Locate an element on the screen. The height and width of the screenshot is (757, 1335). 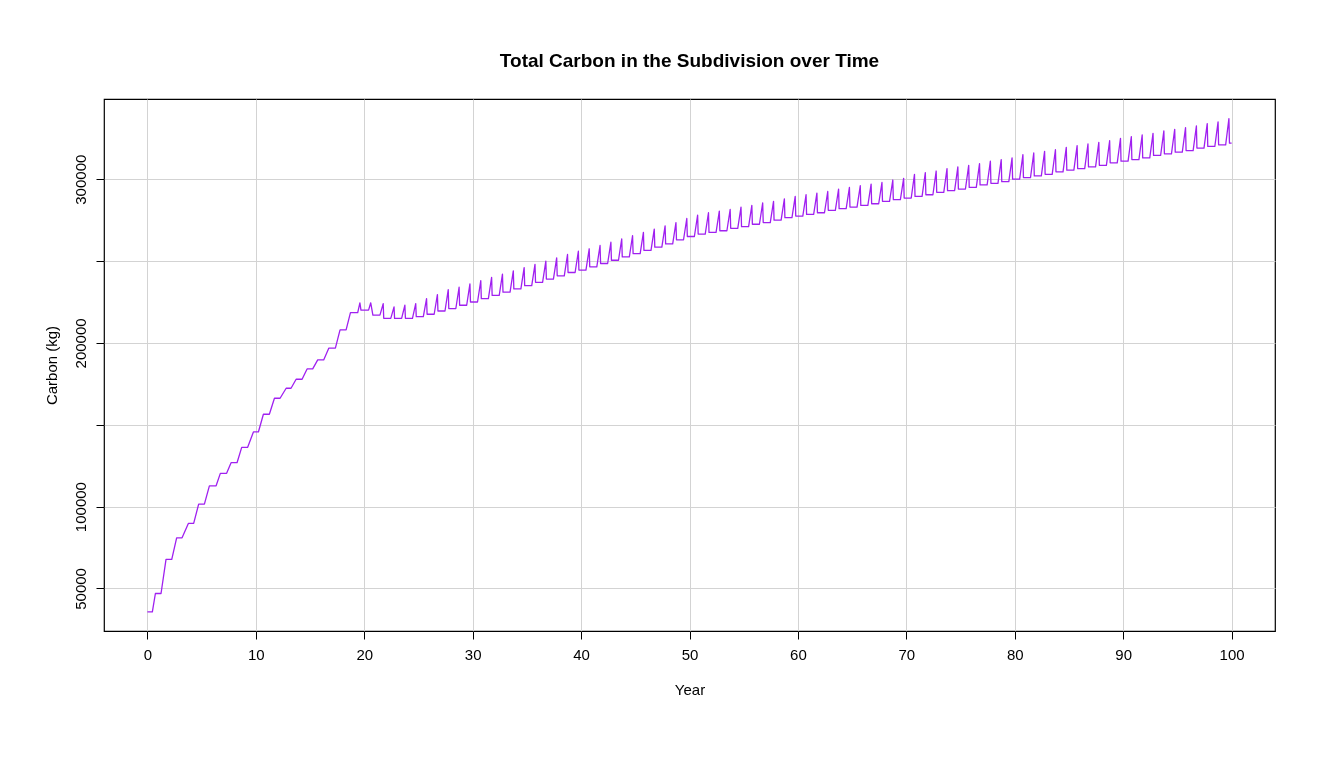
x-tick-label: 80 is located at coordinates (1015, 654).